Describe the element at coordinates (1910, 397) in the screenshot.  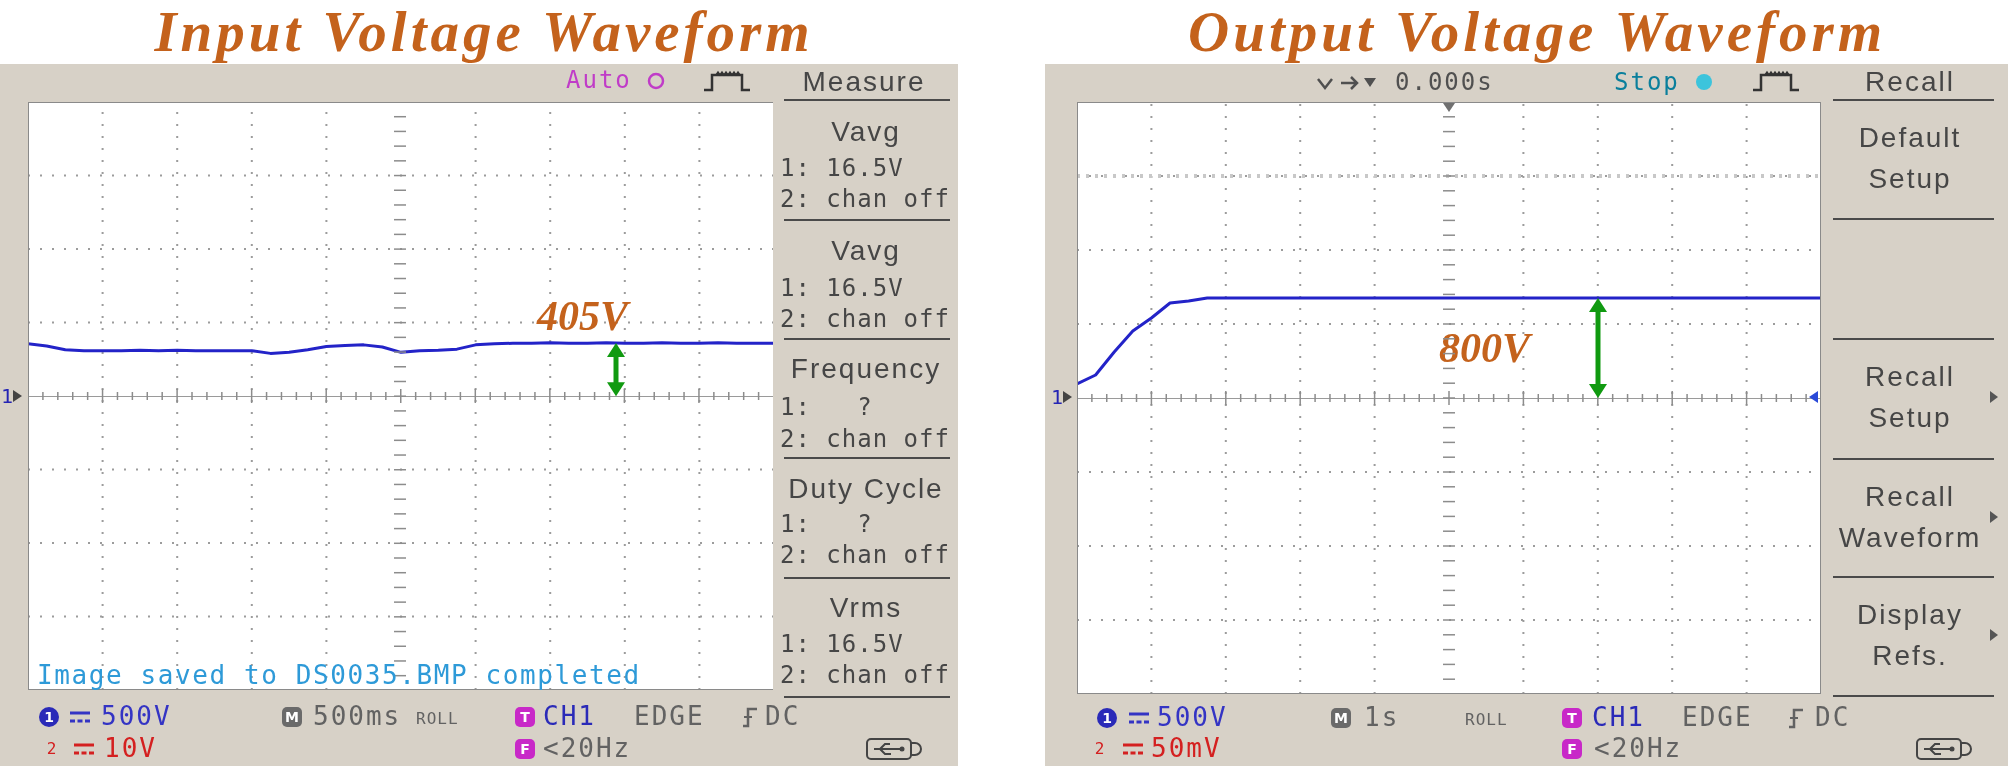
I see `text: Recall Setup` at that location.